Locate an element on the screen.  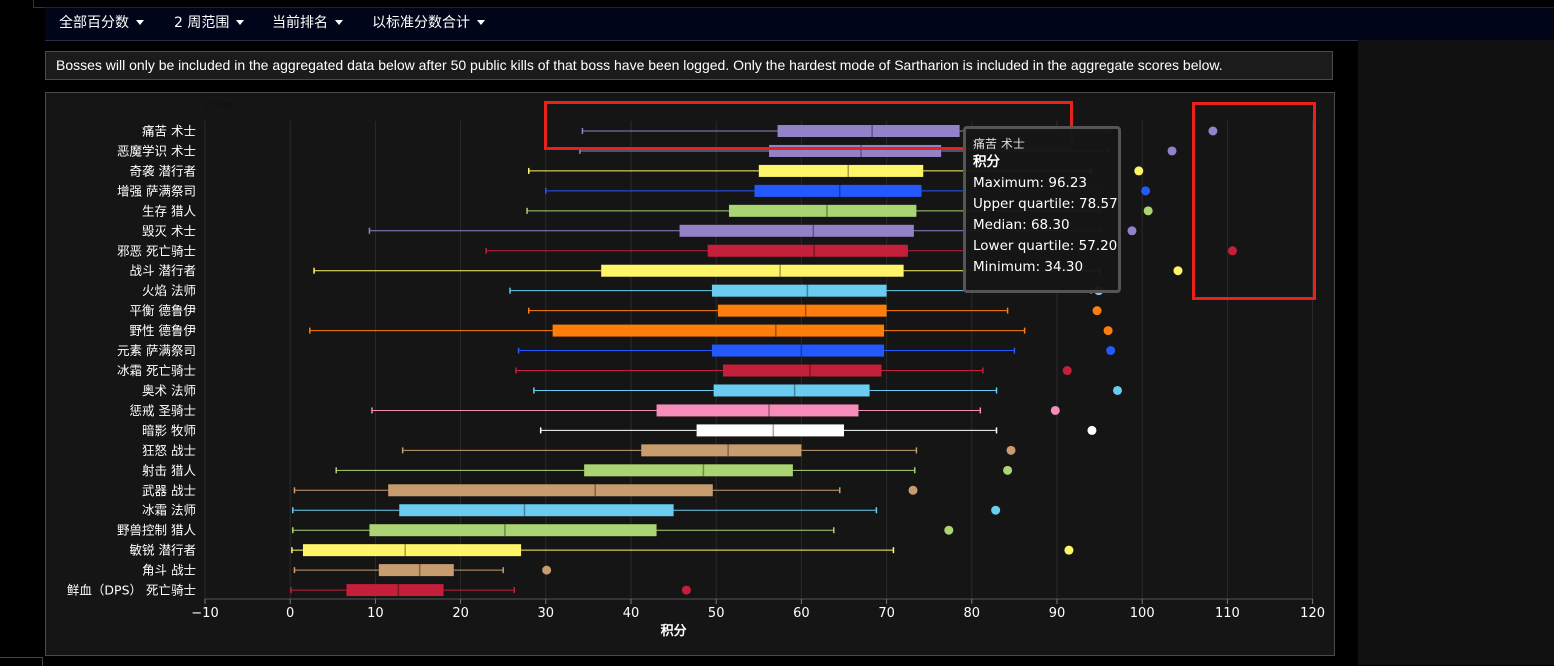
ranking-dropdown: 当前排名 is located at coordinates (307, 24).